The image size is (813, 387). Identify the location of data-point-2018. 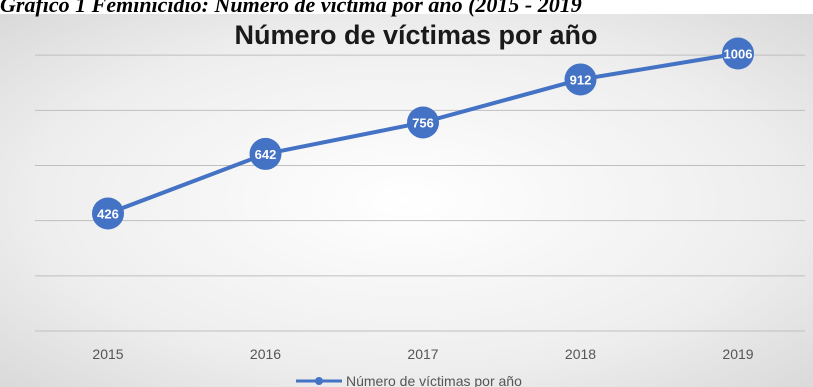
(580, 79).